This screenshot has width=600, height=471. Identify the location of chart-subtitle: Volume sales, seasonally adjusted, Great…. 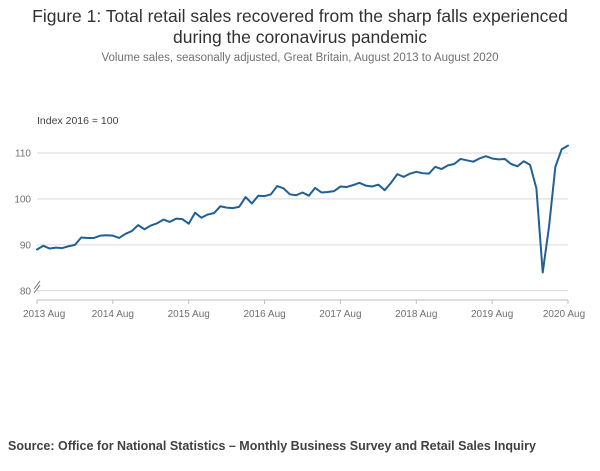
(300, 58).